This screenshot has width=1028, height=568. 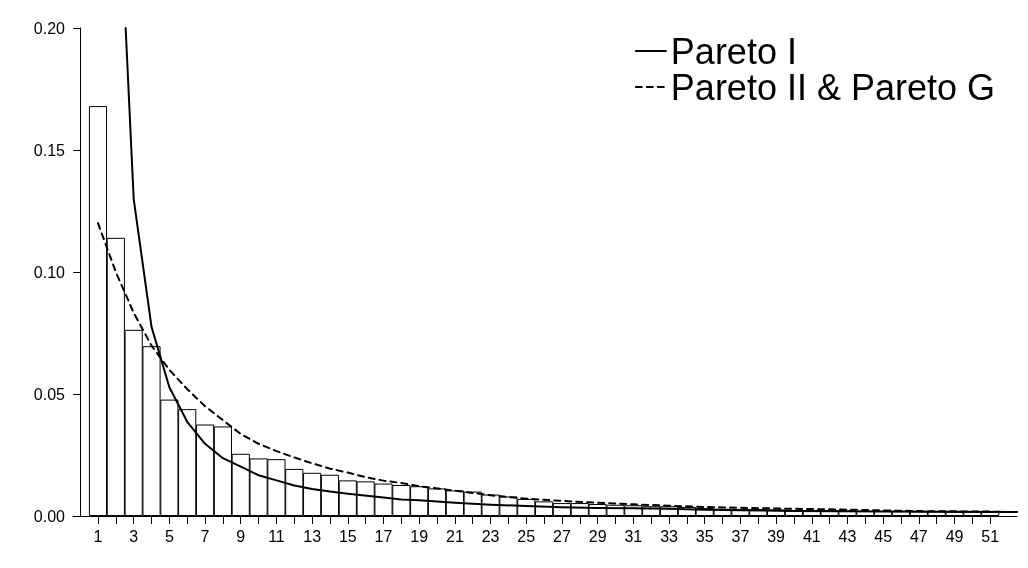 What do you see at coordinates (776, 536) in the screenshot?
I see `x-tick-label: 39` at bounding box center [776, 536].